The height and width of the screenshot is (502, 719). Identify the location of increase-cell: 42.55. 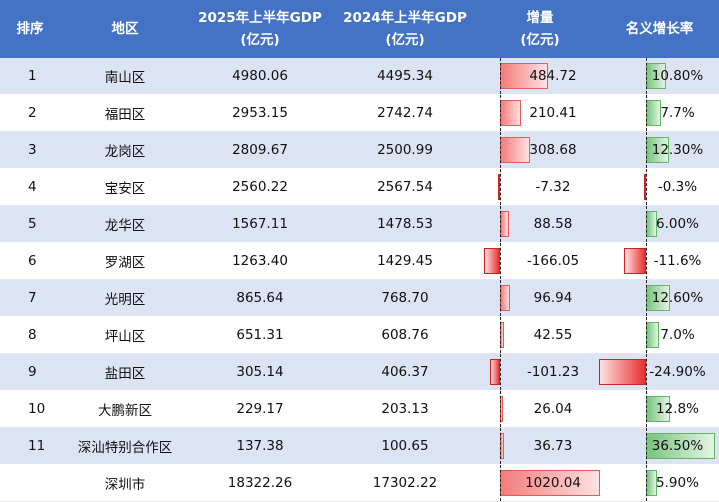
(540, 335).